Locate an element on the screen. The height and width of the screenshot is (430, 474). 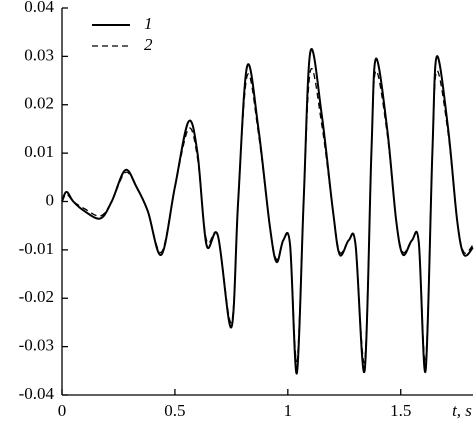
x-tick-label: 1.5 is located at coordinates (400, 410).